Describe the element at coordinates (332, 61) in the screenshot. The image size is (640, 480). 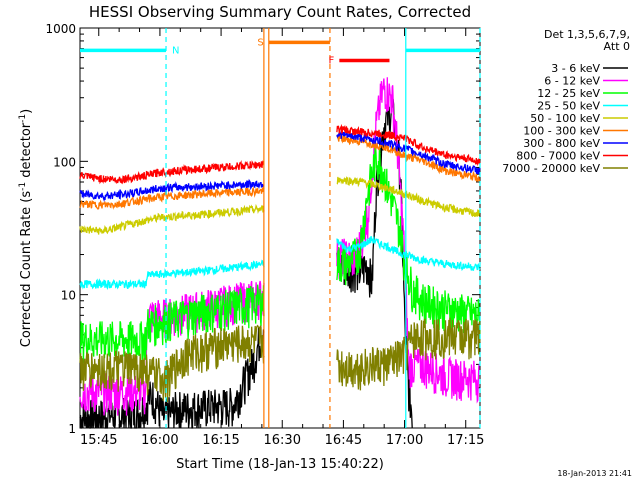
I see `flag-label-f: F` at that location.